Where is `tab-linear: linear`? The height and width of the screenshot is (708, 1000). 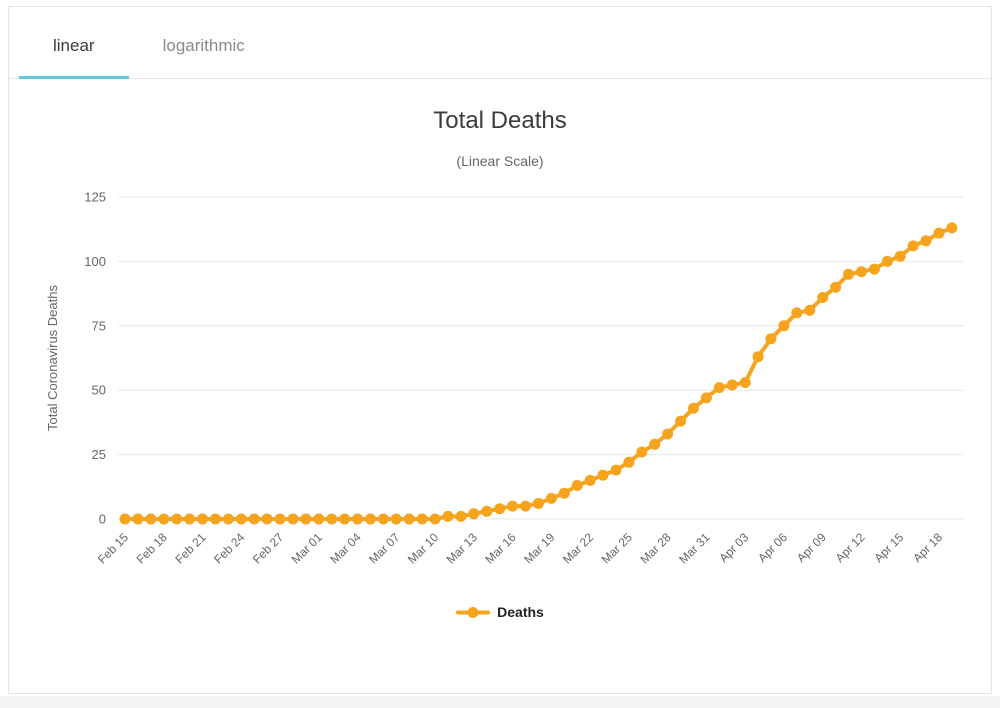 tab-linear: linear is located at coordinates (74, 43).